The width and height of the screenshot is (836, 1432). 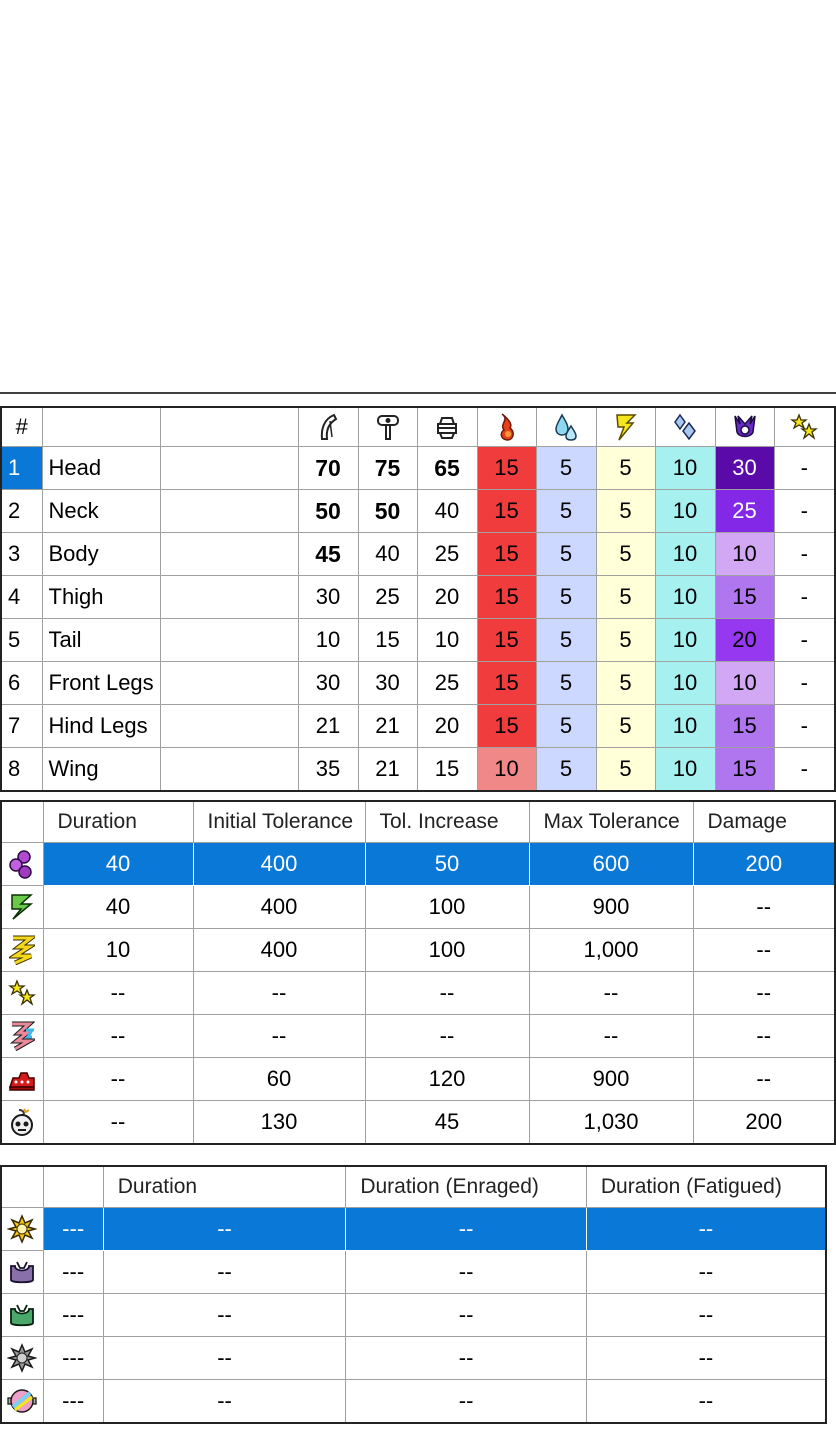 What do you see at coordinates (22, 821) in the screenshot?
I see `status-header-icon` at bounding box center [22, 821].